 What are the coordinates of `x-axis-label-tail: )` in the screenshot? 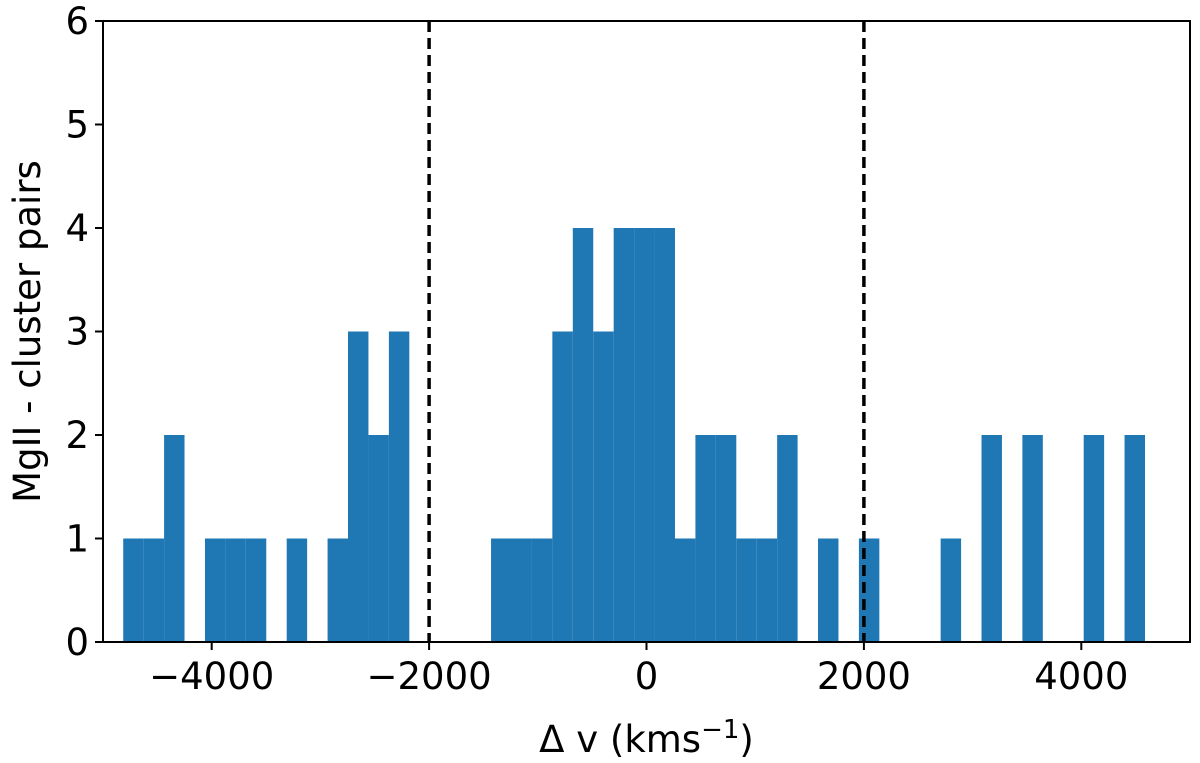 It's located at (746, 739).